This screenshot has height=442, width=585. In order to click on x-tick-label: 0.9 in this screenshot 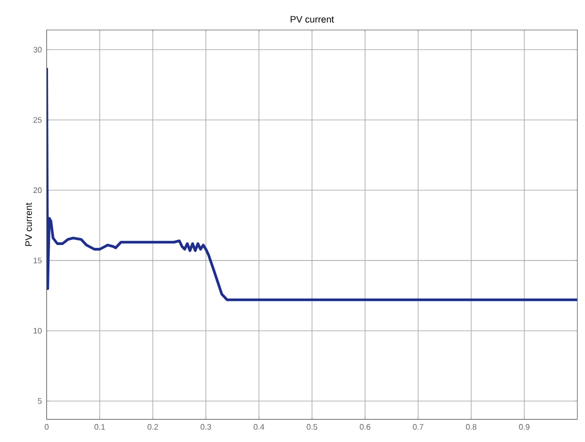, I will do `click(524, 427)`.